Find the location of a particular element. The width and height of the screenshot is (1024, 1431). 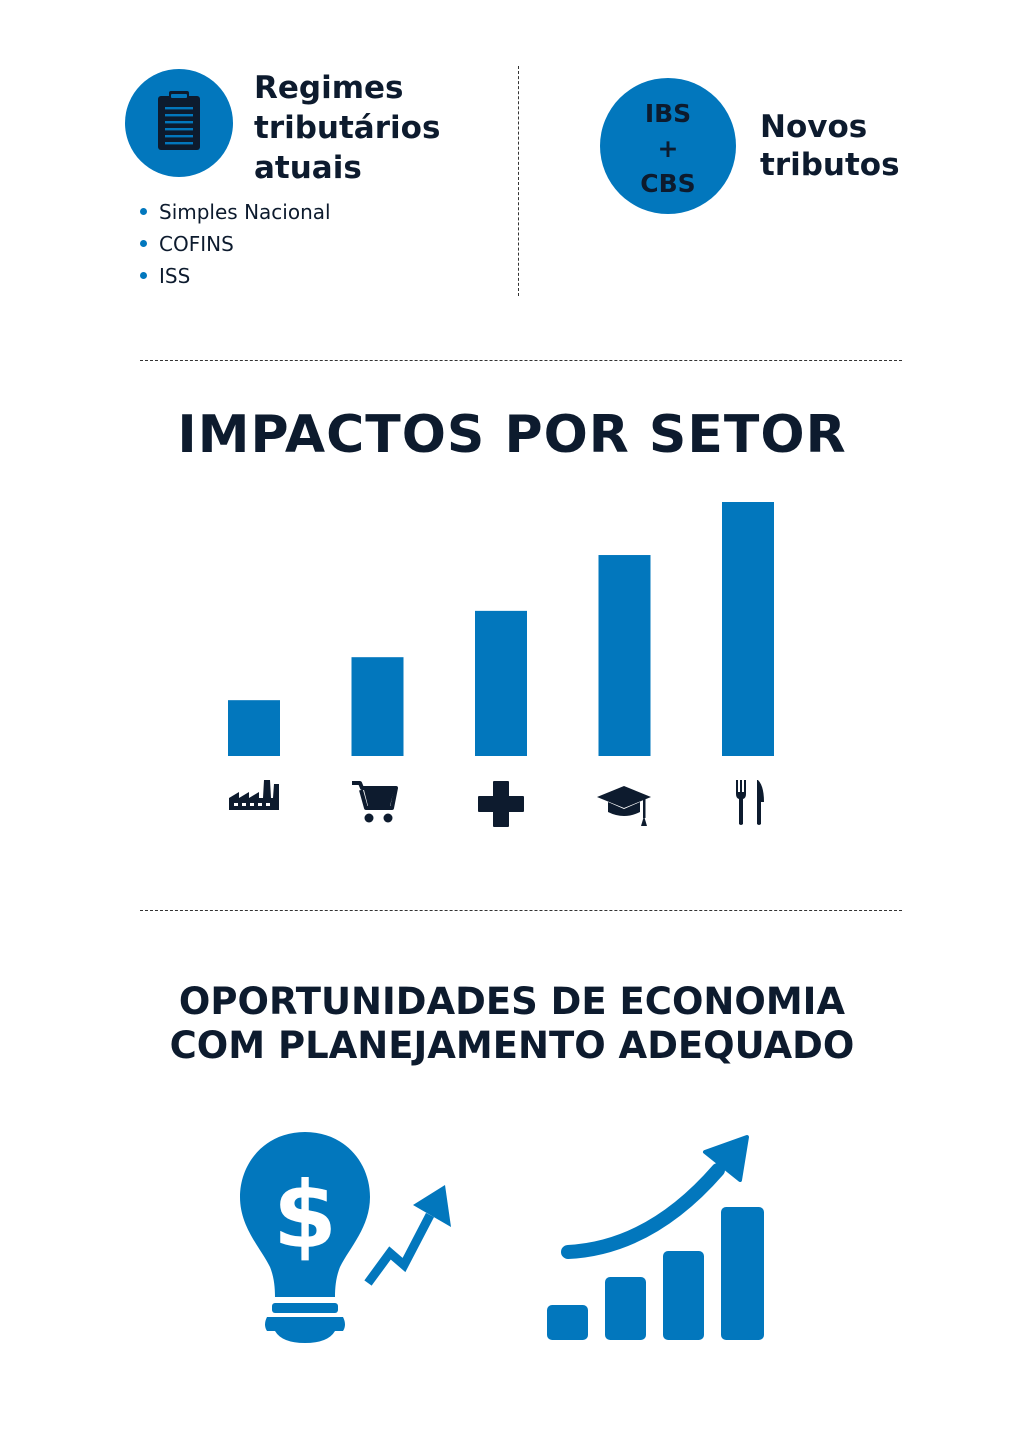

graduation-cap-icon is located at coordinates (624, 806).